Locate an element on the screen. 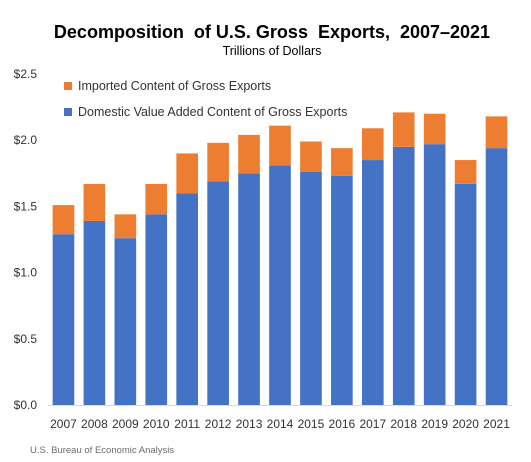 The image size is (531, 462). chart-subtitle: Trillions of Dollars is located at coordinates (272, 51).